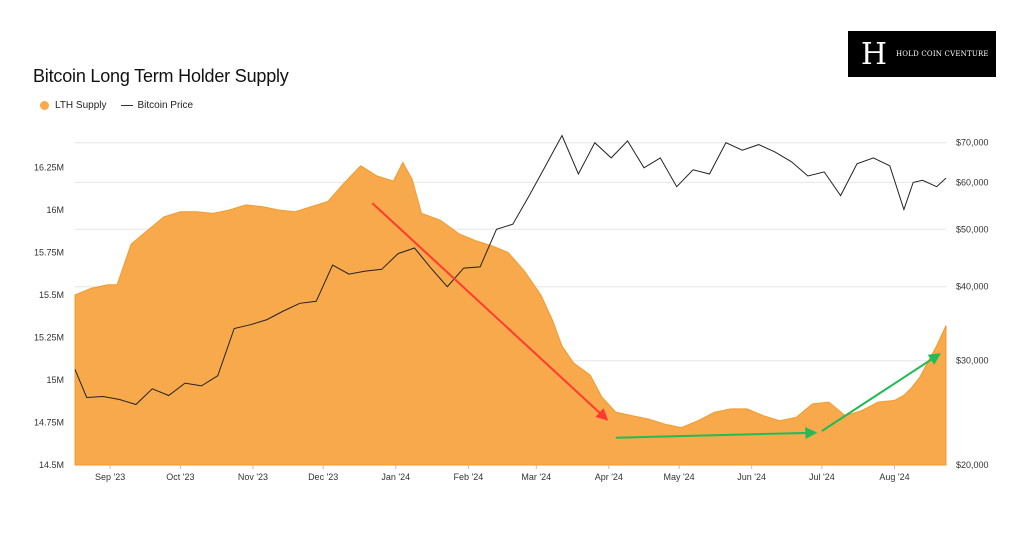 This screenshot has width=1024, height=542. Describe the element at coordinates (894, 477) in the screenshot. I see `x-tick-label: Aug '24` at that location.